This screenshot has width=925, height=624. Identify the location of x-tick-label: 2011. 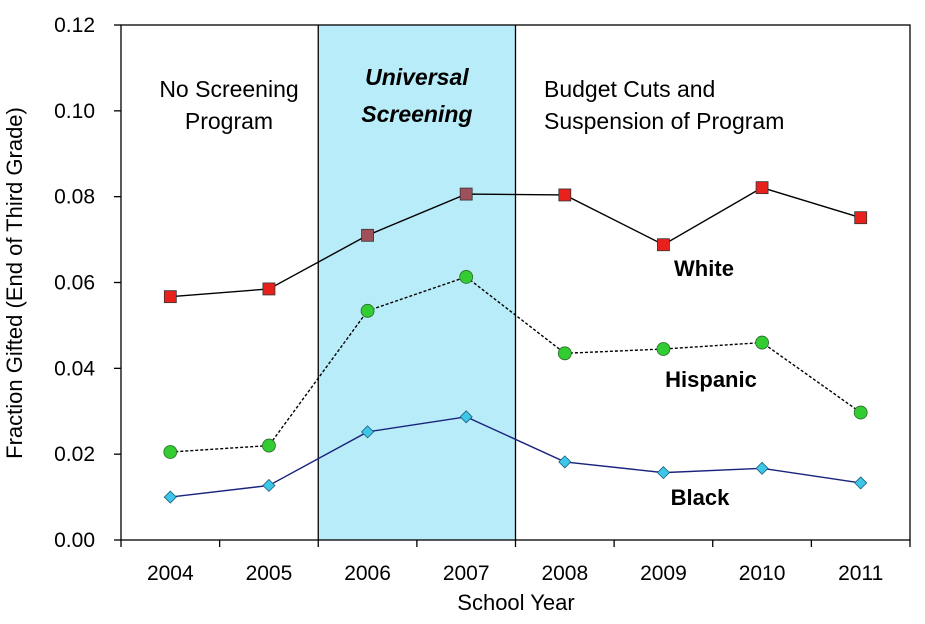
(860, 573).